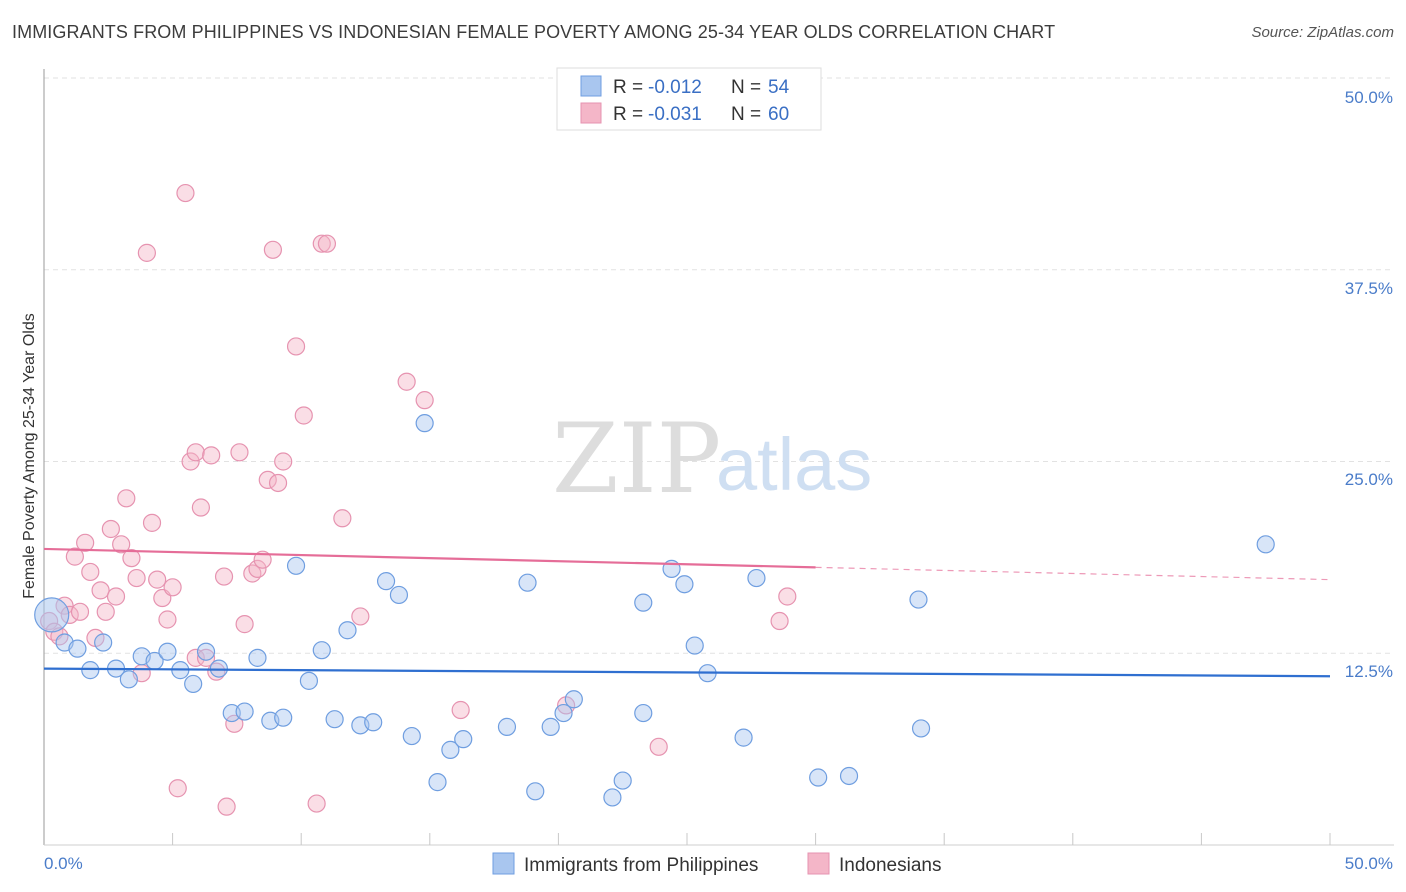 The height and width of the screenshot is (892, 1406). Describe the element at coordinates (591, 86) in the screenshot. I see `stats-swatch-blue` at that location.